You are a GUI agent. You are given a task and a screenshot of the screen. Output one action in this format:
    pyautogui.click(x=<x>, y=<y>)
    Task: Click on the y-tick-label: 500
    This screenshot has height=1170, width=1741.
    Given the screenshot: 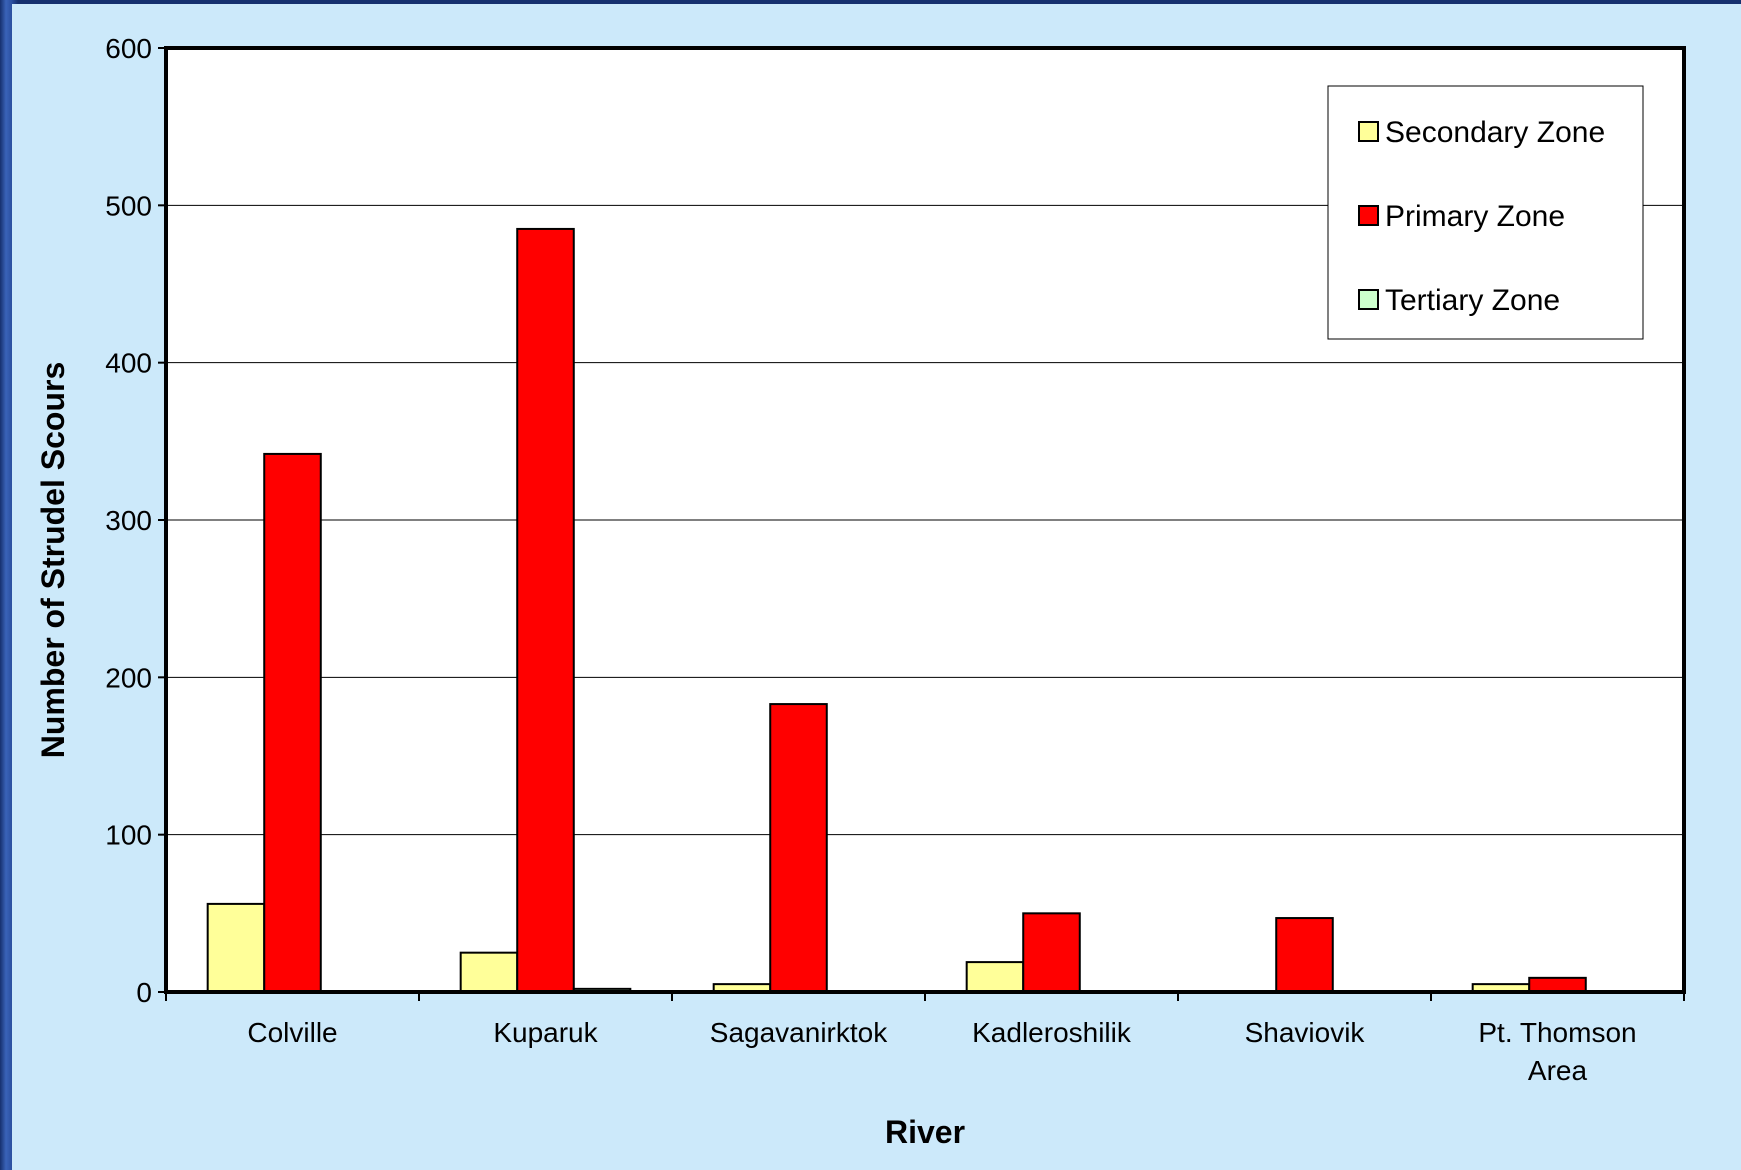 What is the action you would take?
    pyautogui.click(x=128, y=205)
    